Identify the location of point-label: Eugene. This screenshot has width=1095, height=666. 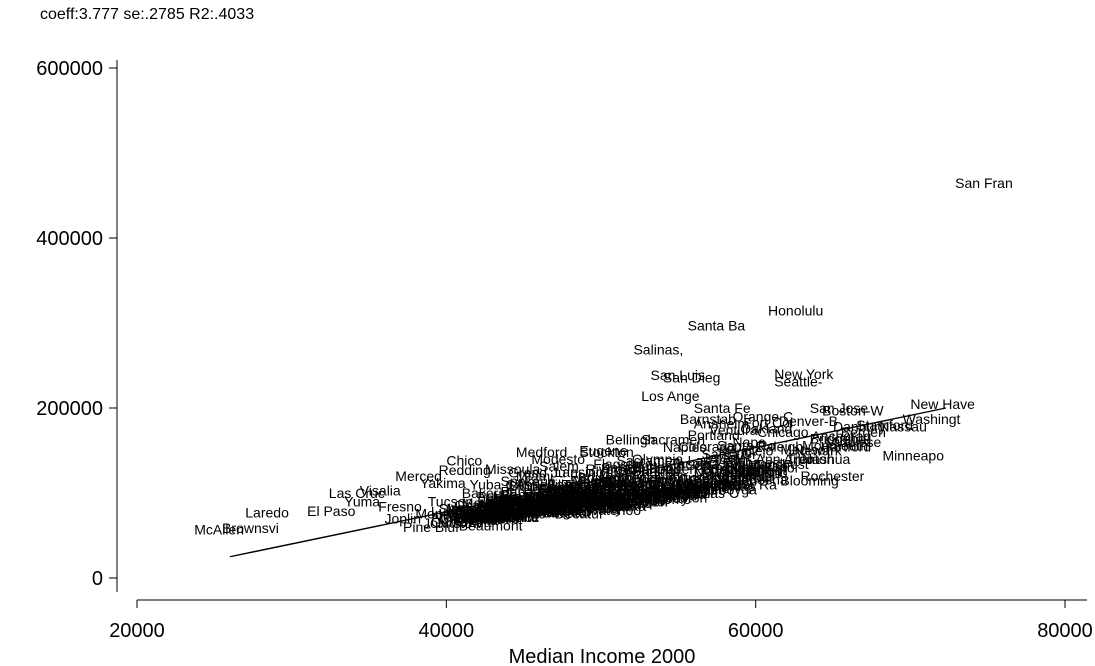
(603, 451).